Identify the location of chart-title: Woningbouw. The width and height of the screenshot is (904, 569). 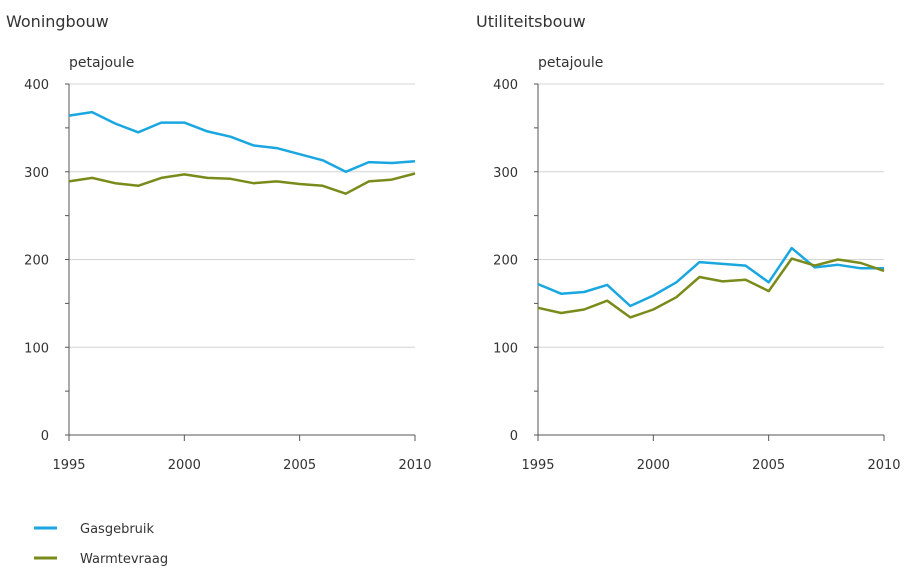
(57, 21).